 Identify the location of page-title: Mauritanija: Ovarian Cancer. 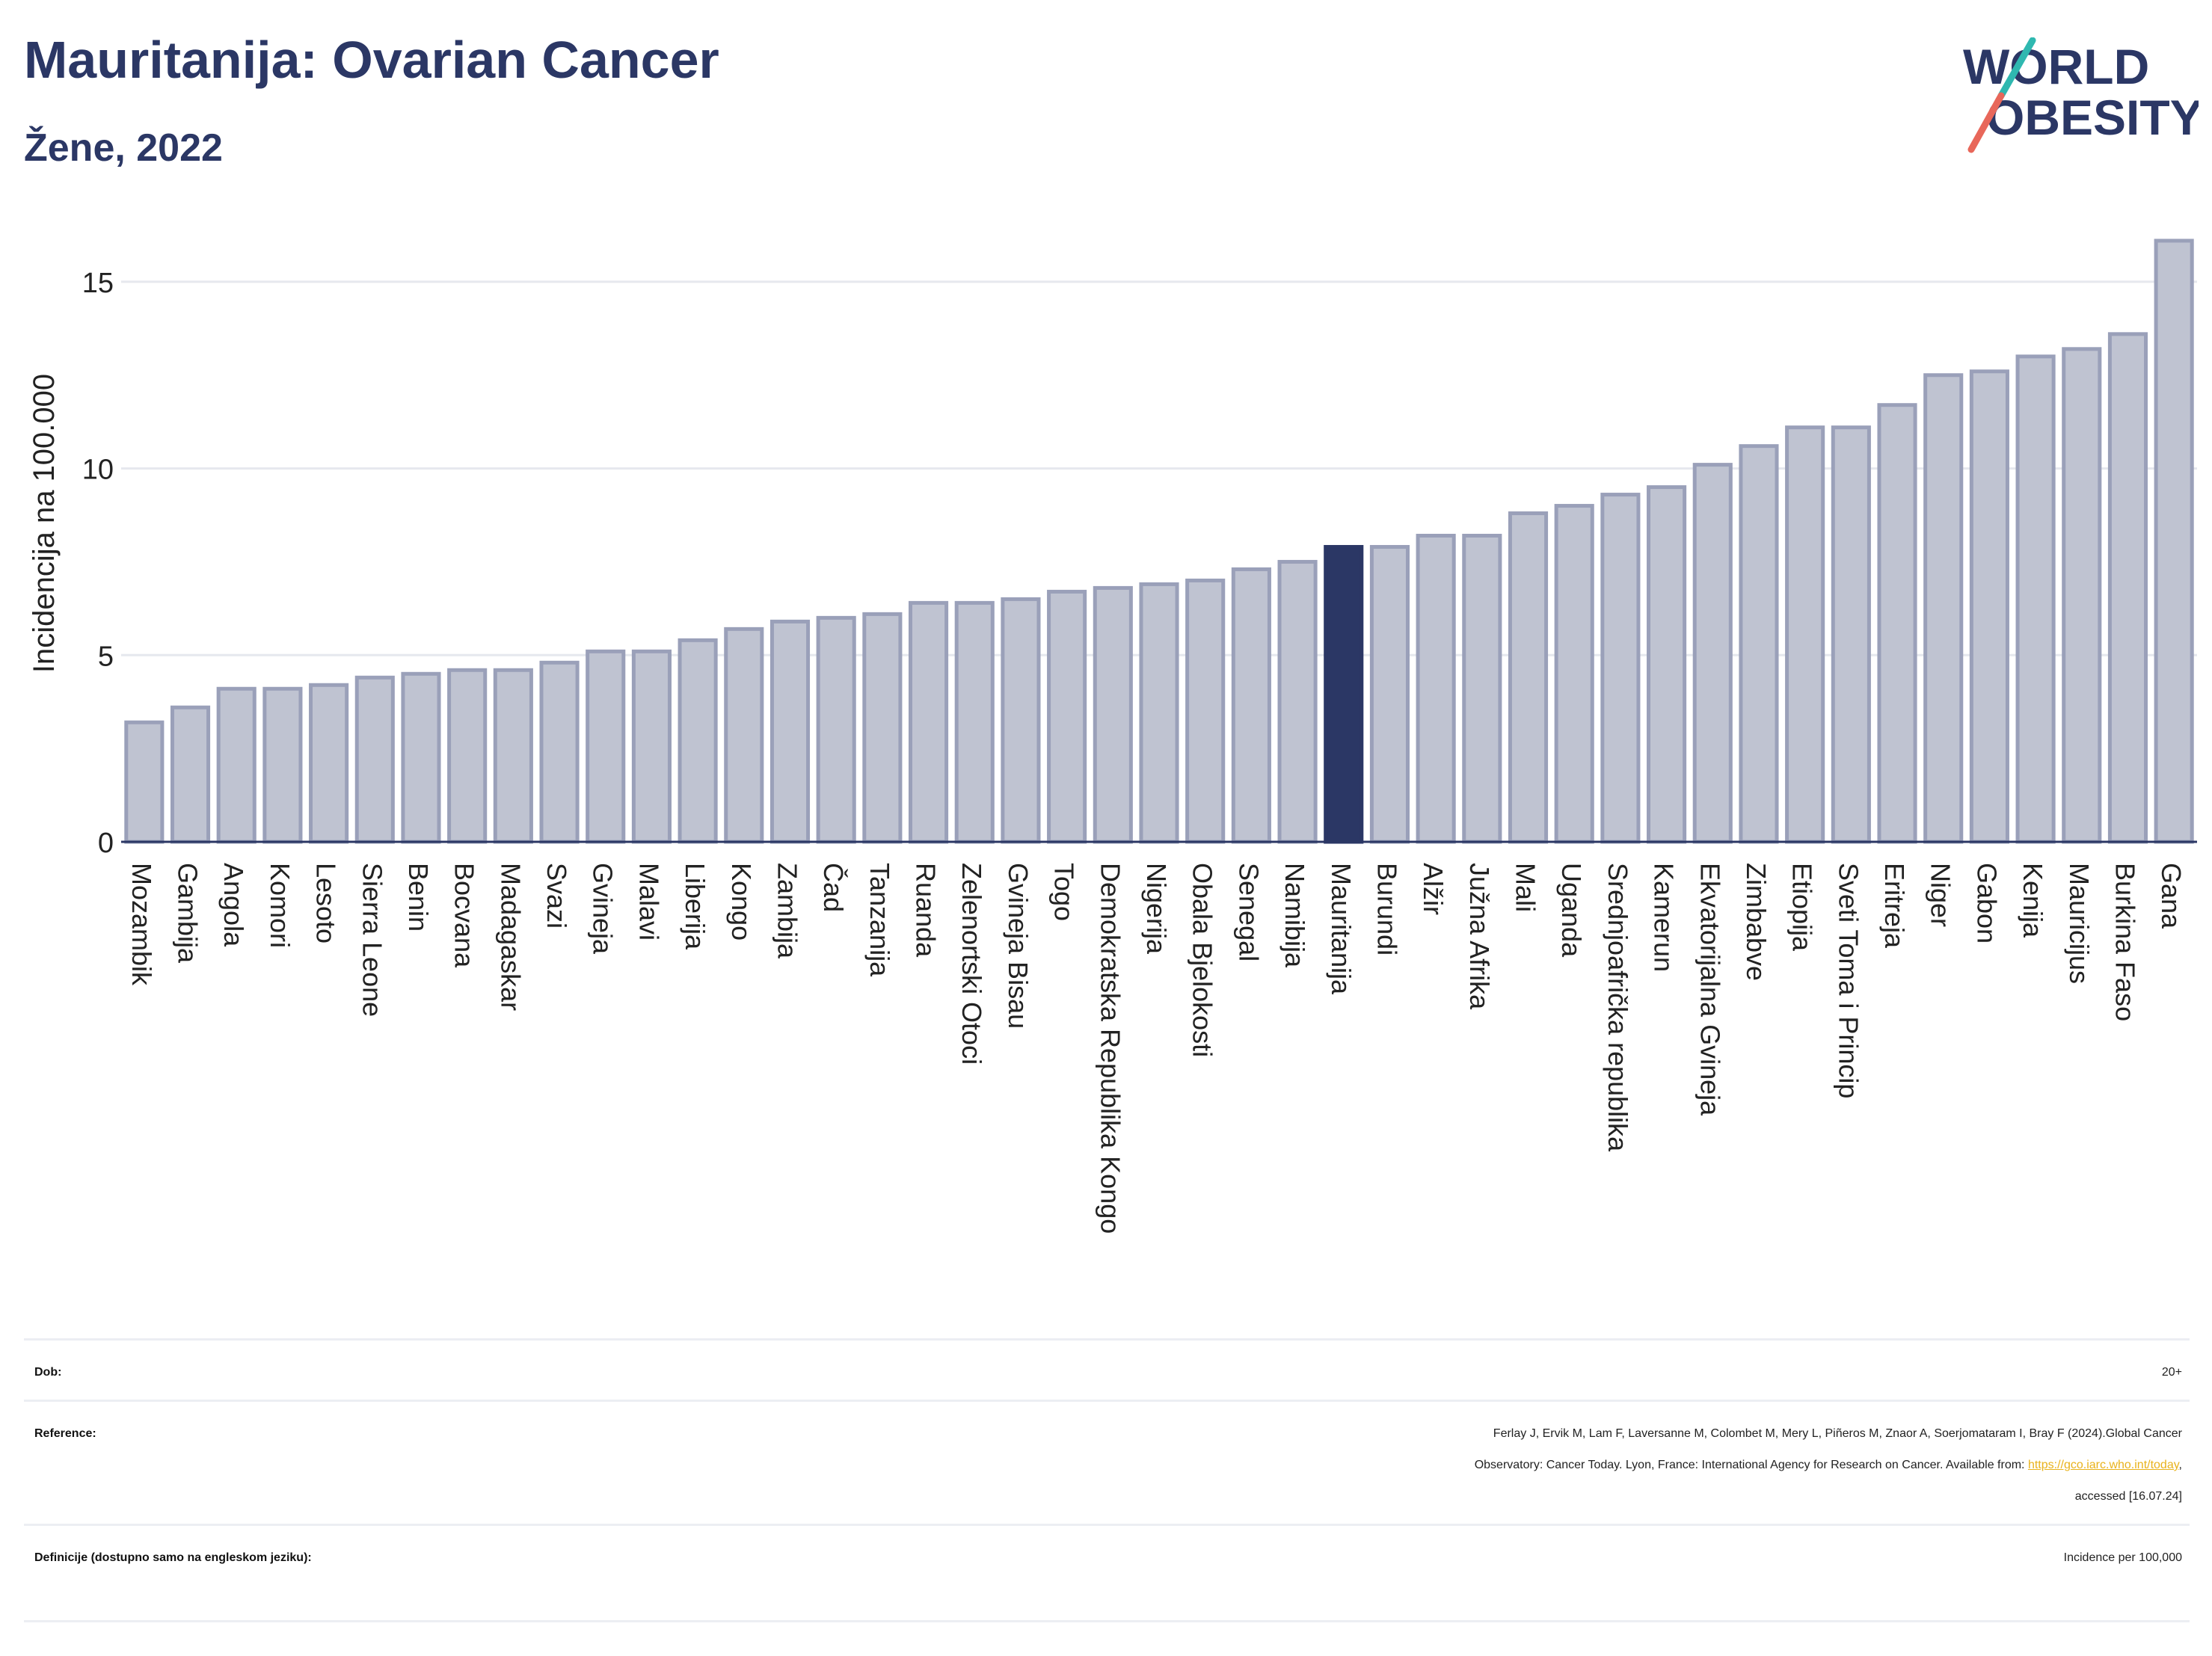
(371, 60).